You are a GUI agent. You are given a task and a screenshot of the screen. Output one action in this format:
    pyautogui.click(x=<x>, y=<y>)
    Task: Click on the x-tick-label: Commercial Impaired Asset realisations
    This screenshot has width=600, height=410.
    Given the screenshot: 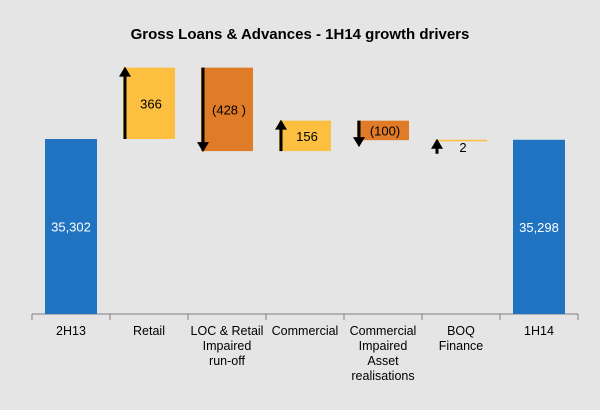 What is the action you would take?
    pyautogui.click(x=383, y=353)
    